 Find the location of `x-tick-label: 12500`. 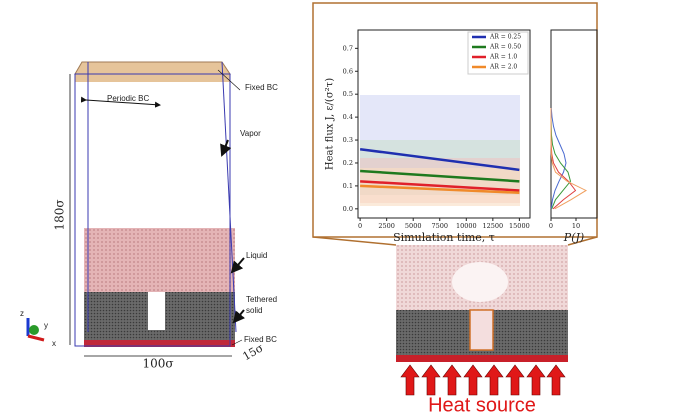

x-tick-label: 12500 is located at coordinates (492, 226).